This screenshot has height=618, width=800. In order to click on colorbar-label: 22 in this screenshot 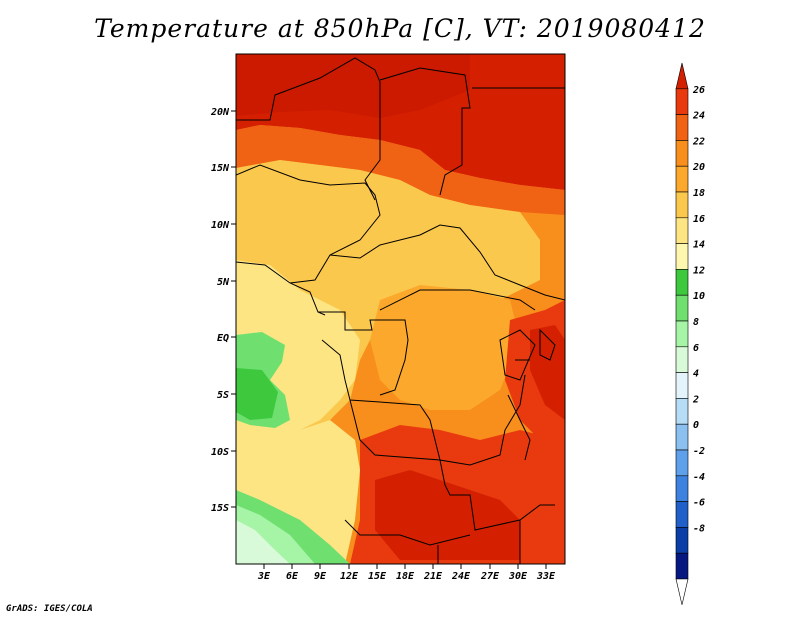, I will do `click(698, 141)`.